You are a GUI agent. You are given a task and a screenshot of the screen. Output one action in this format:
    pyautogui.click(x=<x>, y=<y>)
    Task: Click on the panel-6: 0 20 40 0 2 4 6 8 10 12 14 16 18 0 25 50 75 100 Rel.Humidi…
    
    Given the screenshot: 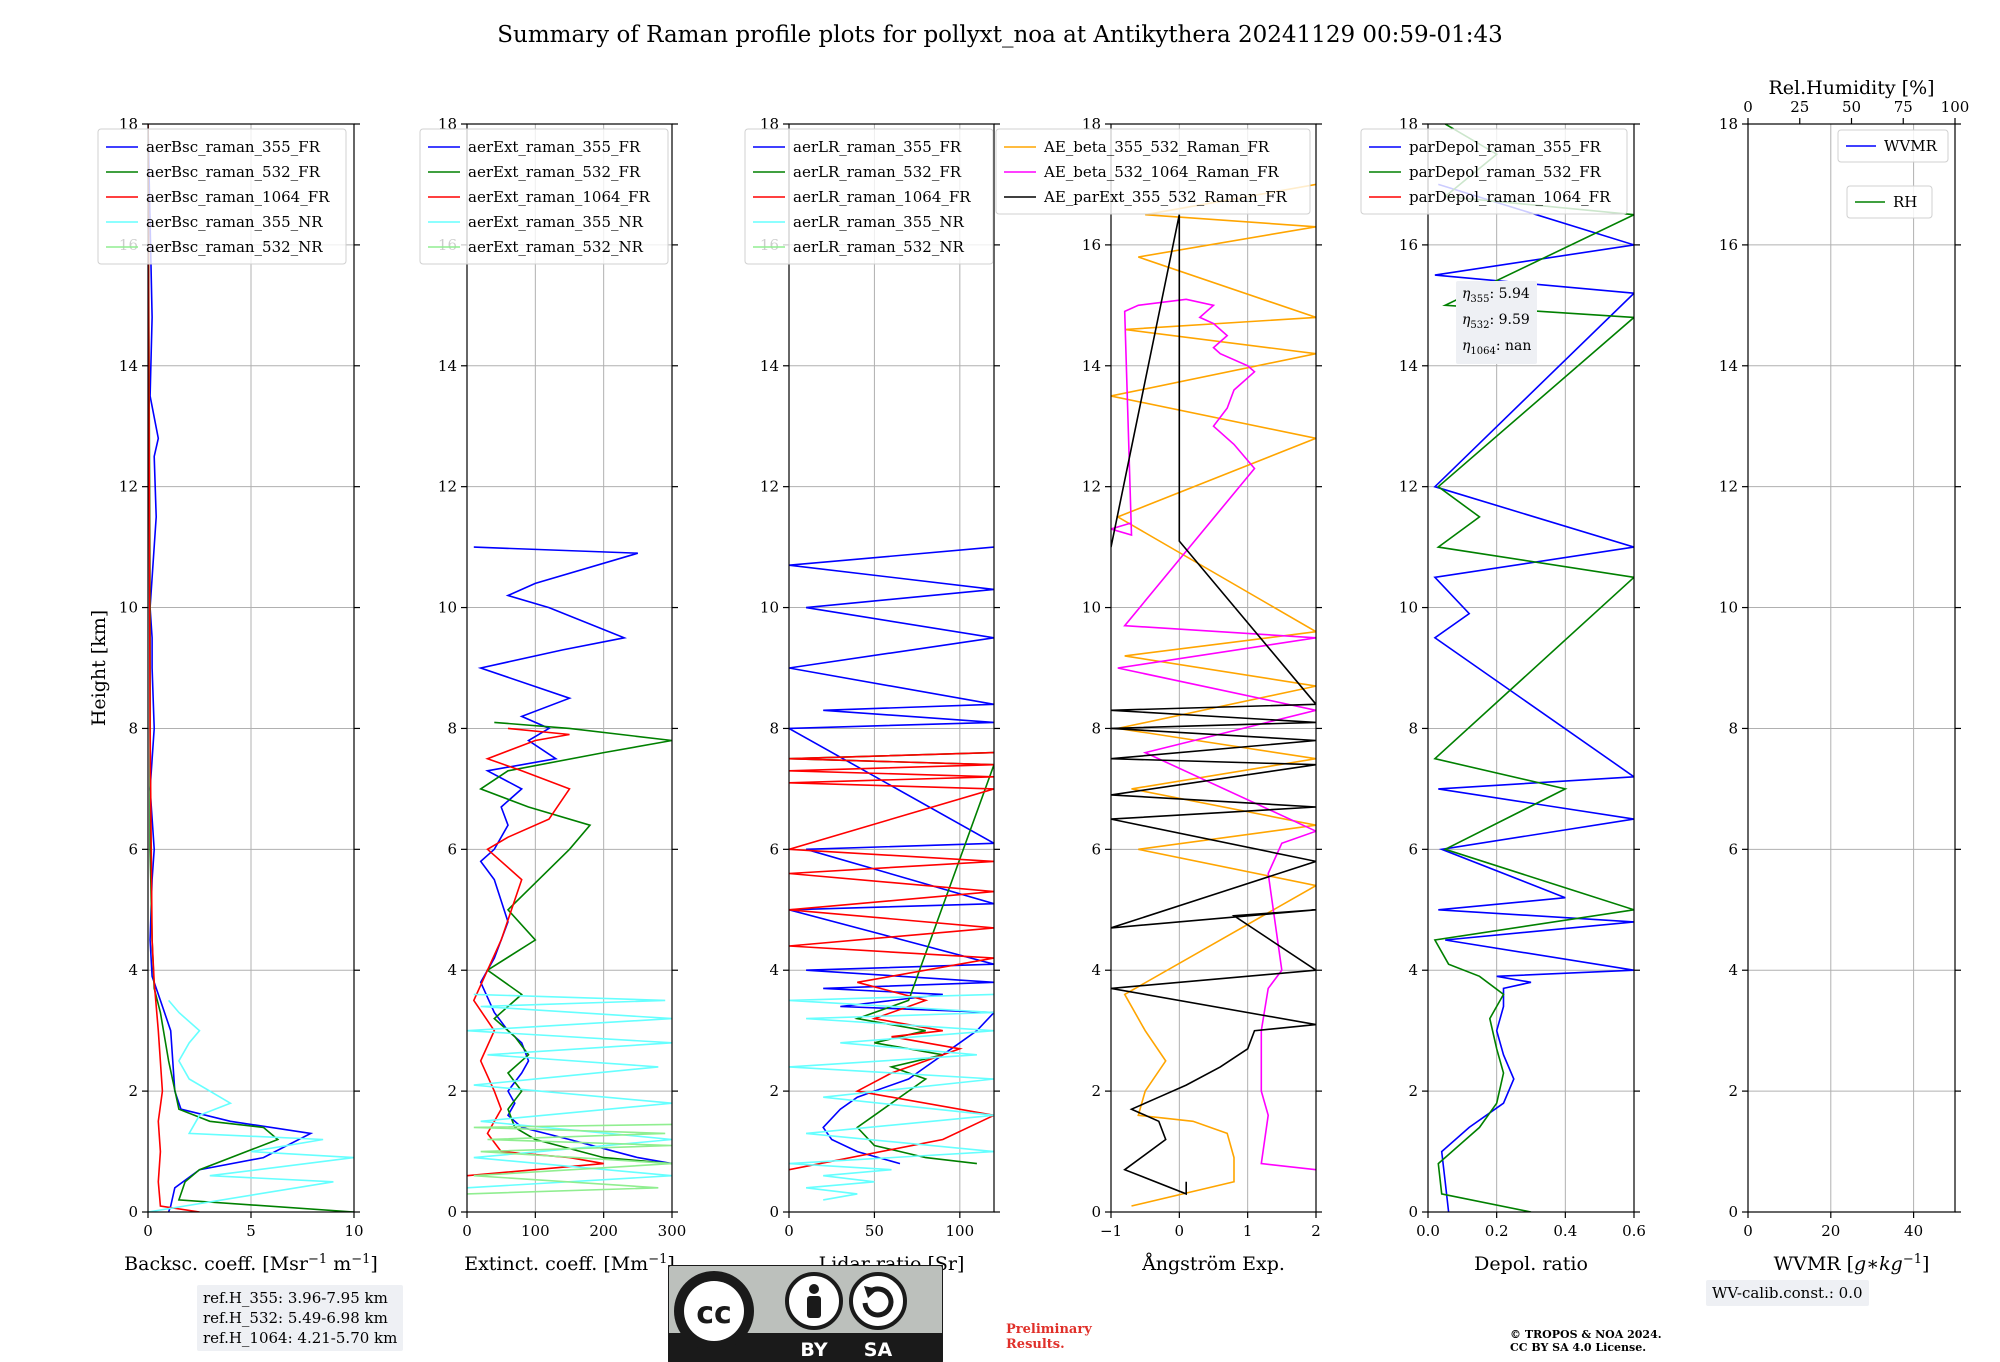 What is the action you would take?
    pyautogui.click(x=1844, y=658)
    